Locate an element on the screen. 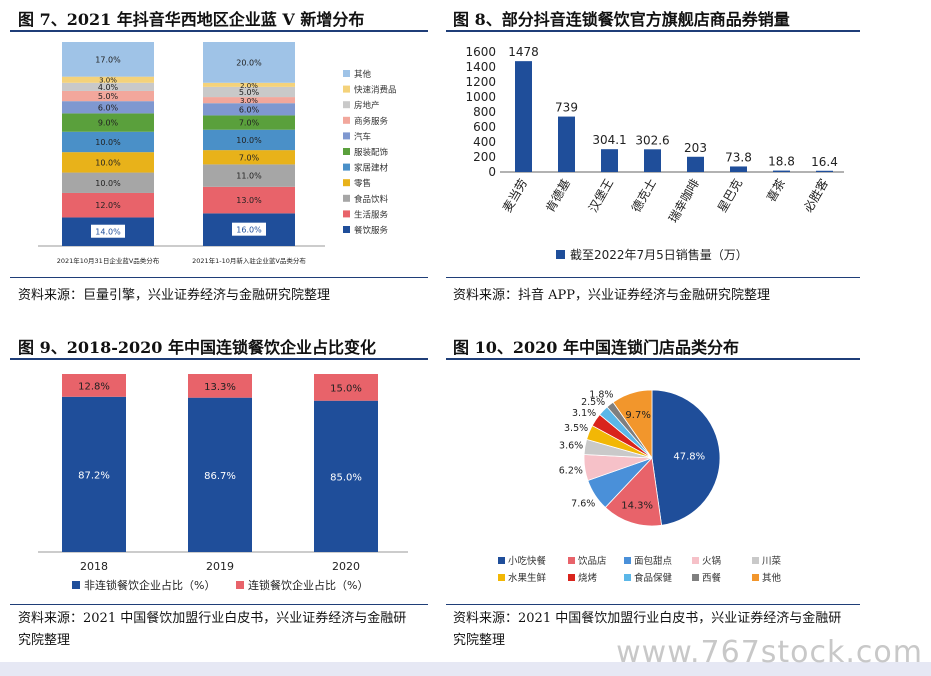 The image size is (931, 676). fig7-bar-label-1-1: 13.0% is located at coordinates (249, 200).